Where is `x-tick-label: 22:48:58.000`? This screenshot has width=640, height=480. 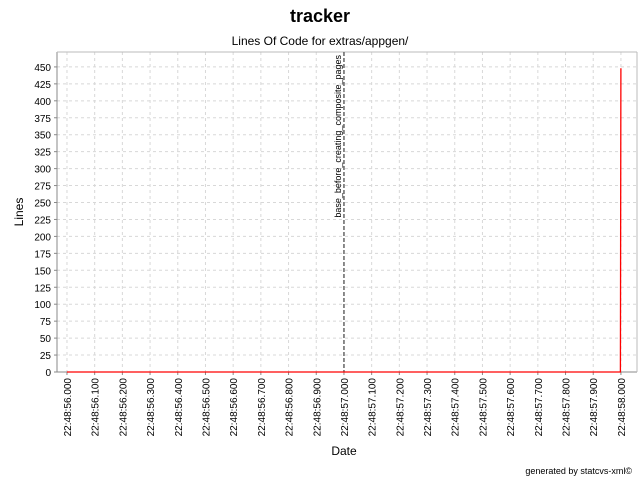
x-tick-label: 22:48:58.000 is located at coordinates (622, 407).